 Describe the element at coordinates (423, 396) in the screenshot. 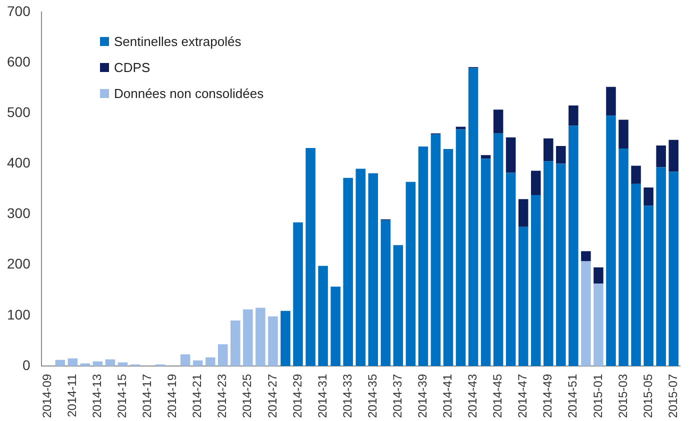

I see `x-tick-label: 2014-39` at that location.